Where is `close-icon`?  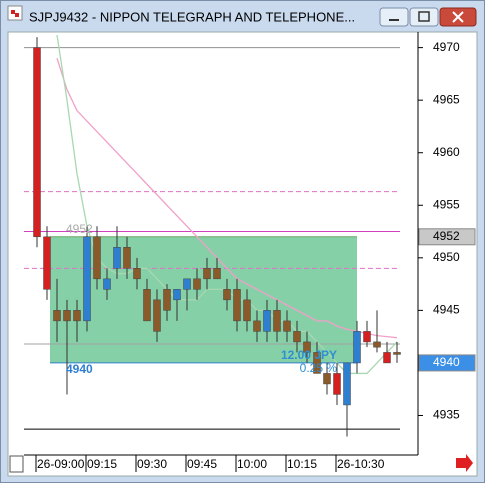 close-icon is located at coordinates (458, 17).